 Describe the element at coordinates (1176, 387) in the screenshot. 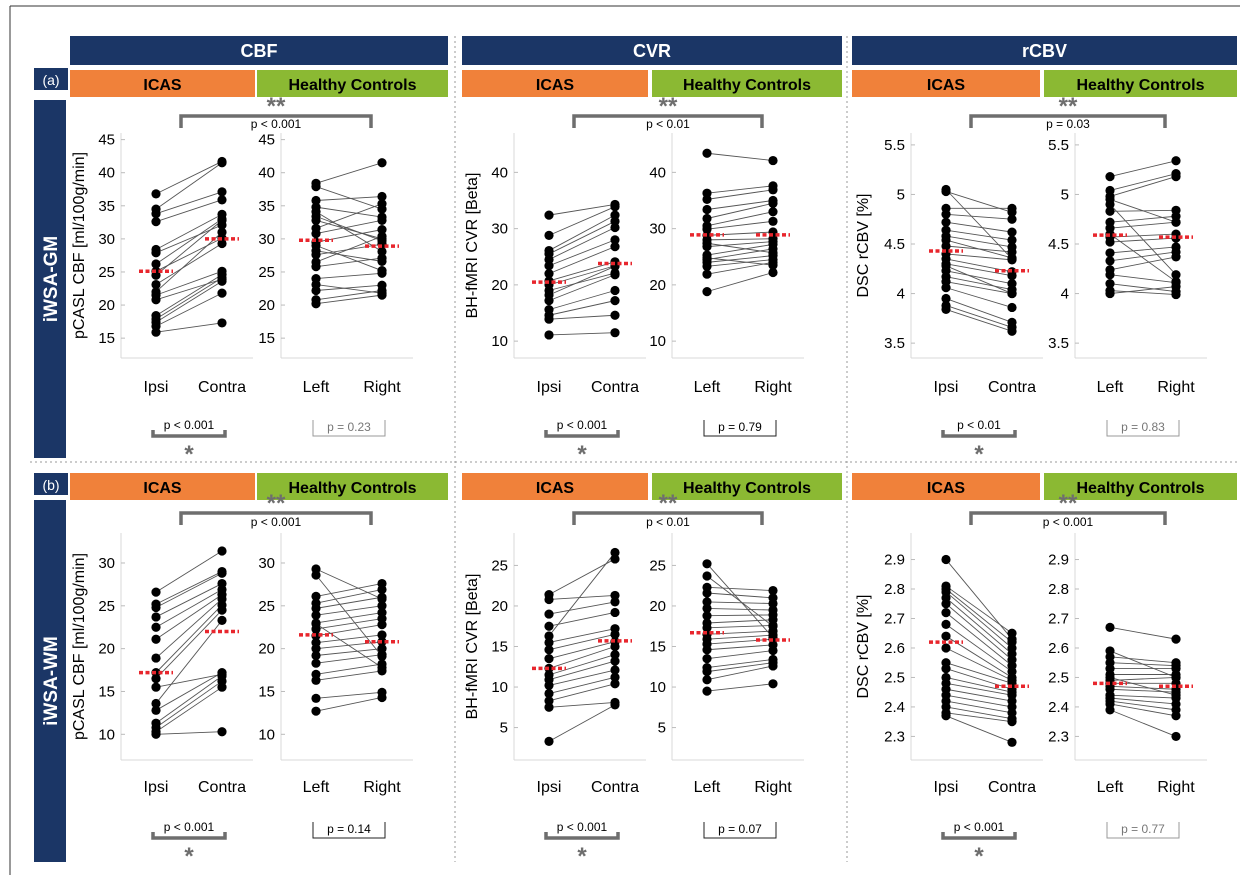

I see `panel-iwsa-gm-rcbv-hc-category-label: Right` at that location.